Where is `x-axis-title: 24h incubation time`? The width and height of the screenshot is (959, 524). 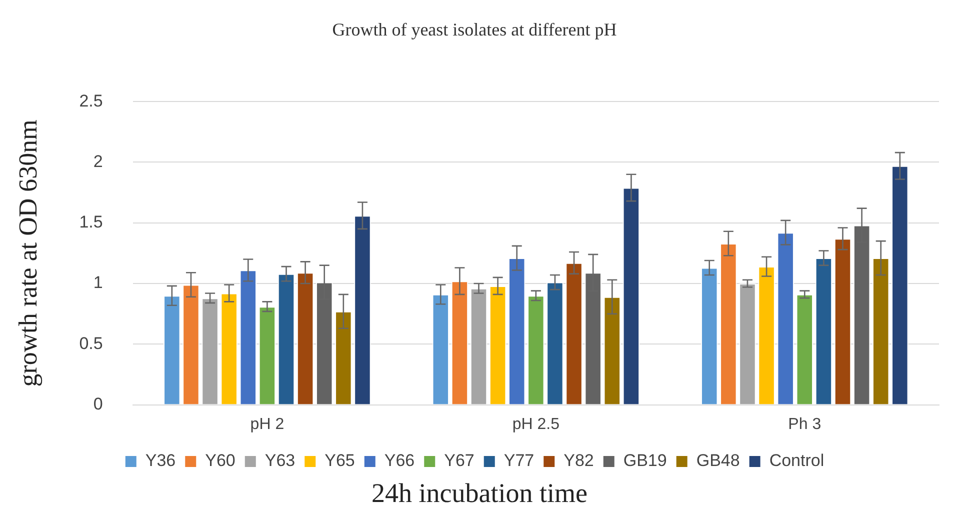 x-axis-title: 24h incubation time is located at coordinates (479, 493).